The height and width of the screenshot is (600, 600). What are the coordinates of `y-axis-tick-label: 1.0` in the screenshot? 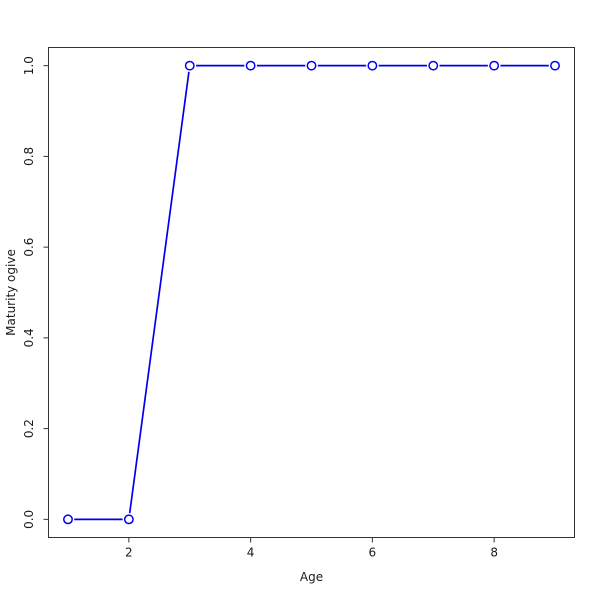 It's located at (29, 65).